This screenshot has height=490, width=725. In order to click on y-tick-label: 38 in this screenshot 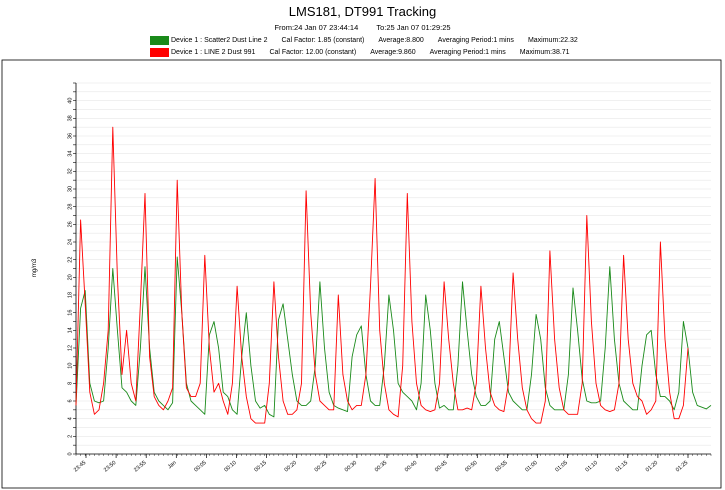, I will do `click(70, 118)`.